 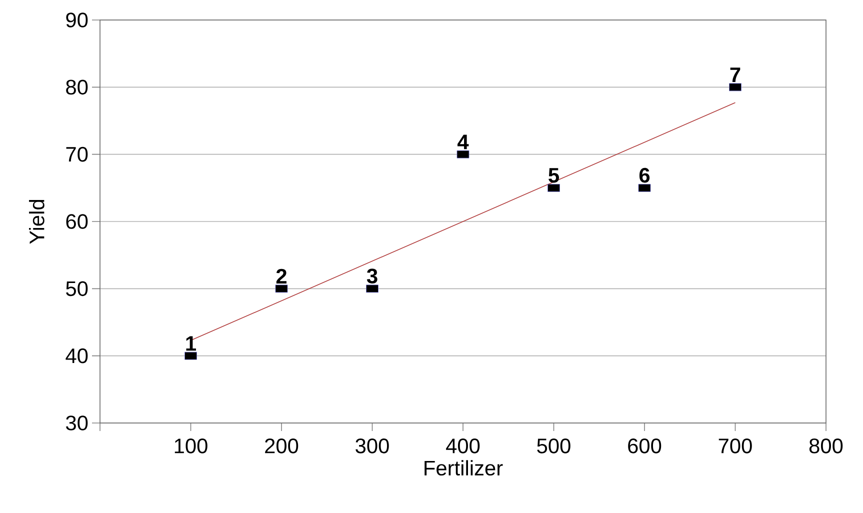 I want to click on y-tick-label: 30, so click(x=77, y=423).